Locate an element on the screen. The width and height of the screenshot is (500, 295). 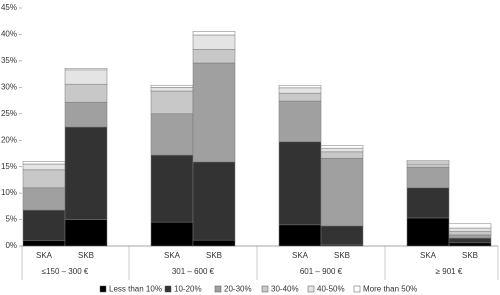
y-tick-label: 15% is located at coordinates (9, 166).